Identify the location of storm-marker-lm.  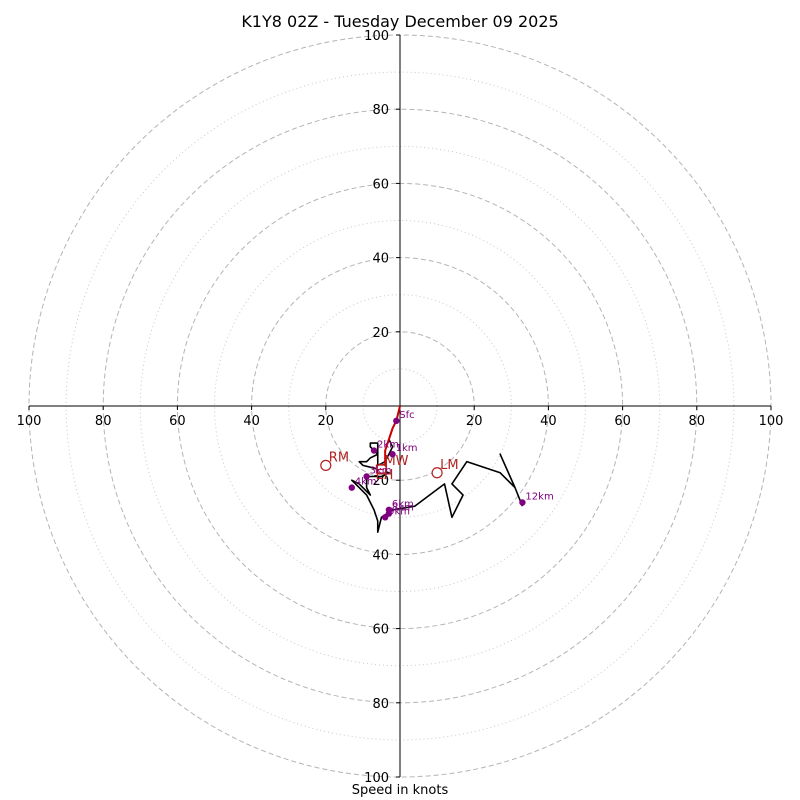
(437, 473).